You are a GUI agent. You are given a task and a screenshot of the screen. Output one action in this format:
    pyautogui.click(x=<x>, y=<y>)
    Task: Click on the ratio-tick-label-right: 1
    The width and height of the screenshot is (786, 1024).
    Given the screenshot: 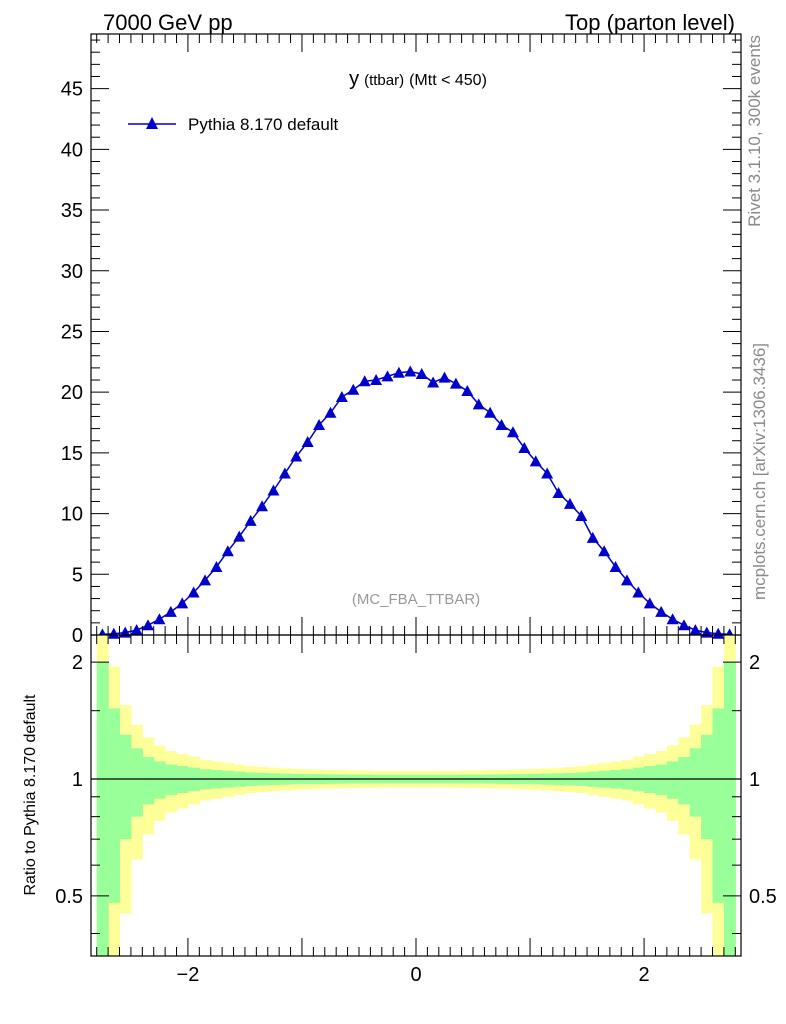 What is the action you would take?
    pyautogui.click(x=754, y=780)
    